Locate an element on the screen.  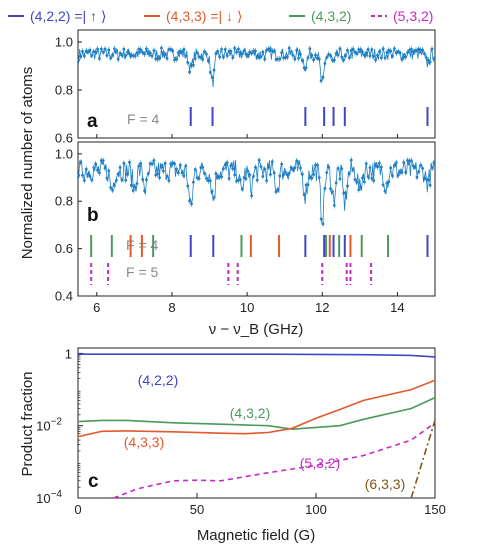
panel-b-xtick-label-1: 8 is located at coordinates (171, 307).